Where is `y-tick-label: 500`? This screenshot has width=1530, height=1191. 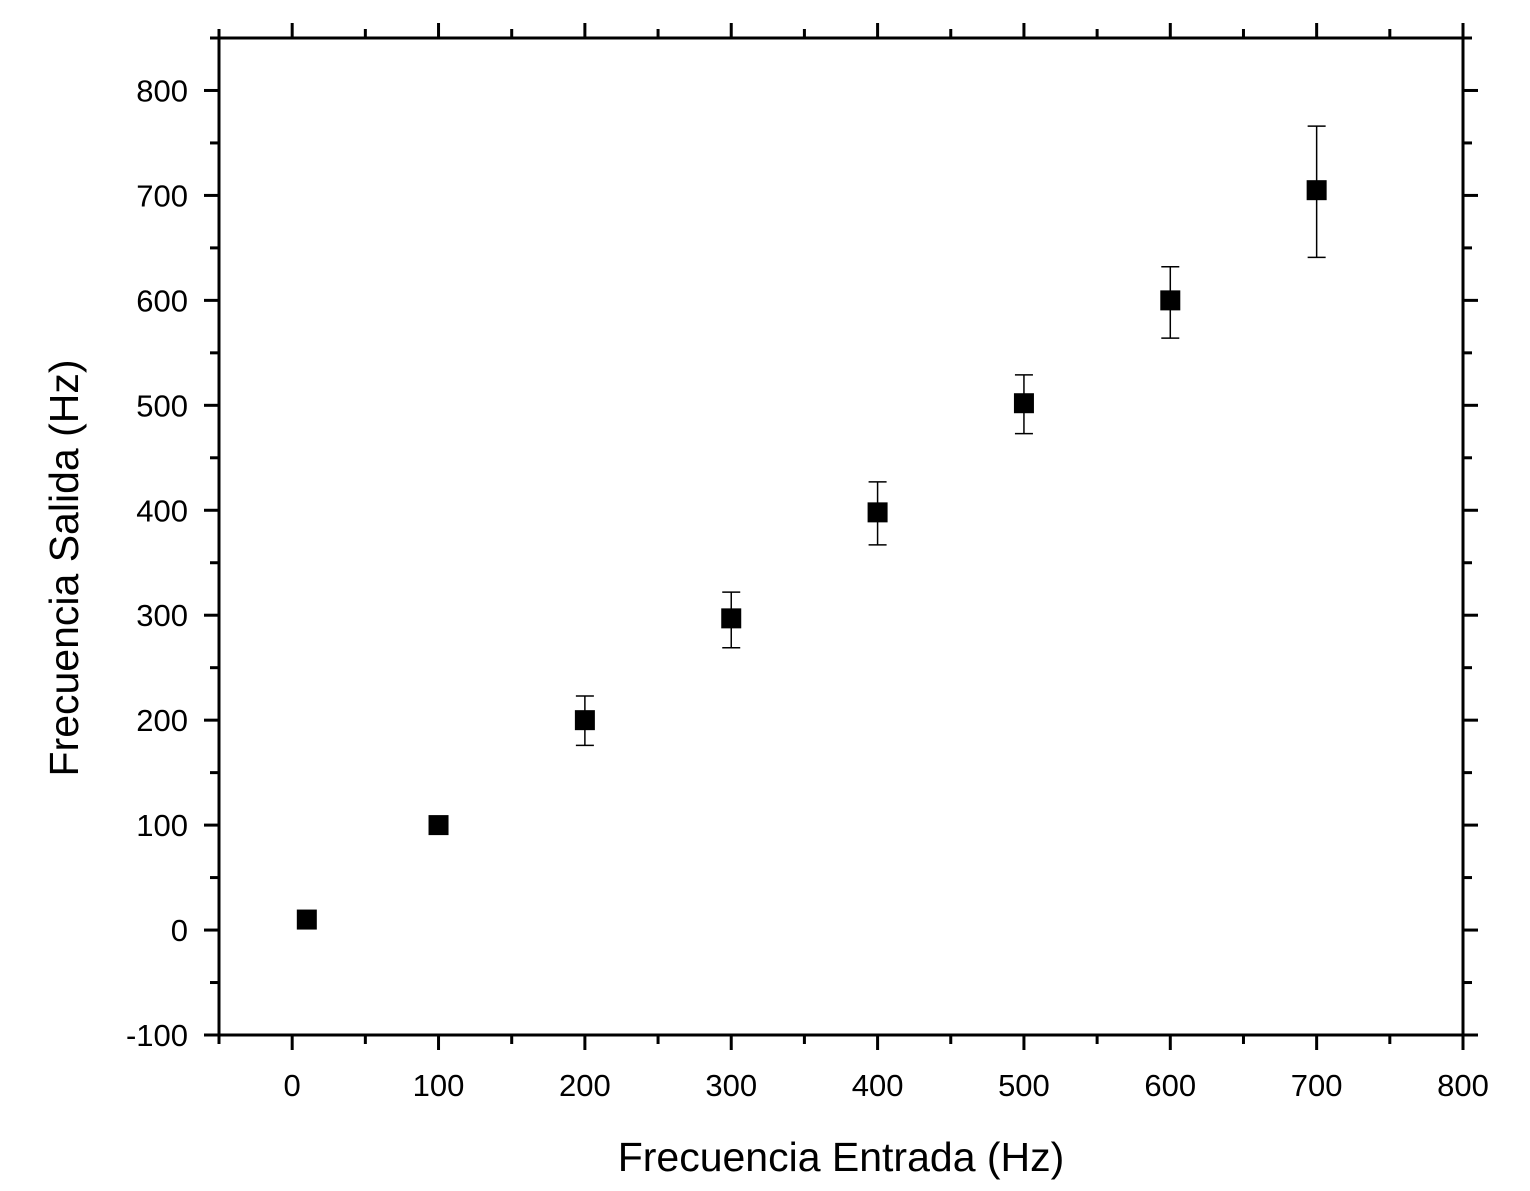
y-tick-label: 500 is located at coordinates (162, 405).